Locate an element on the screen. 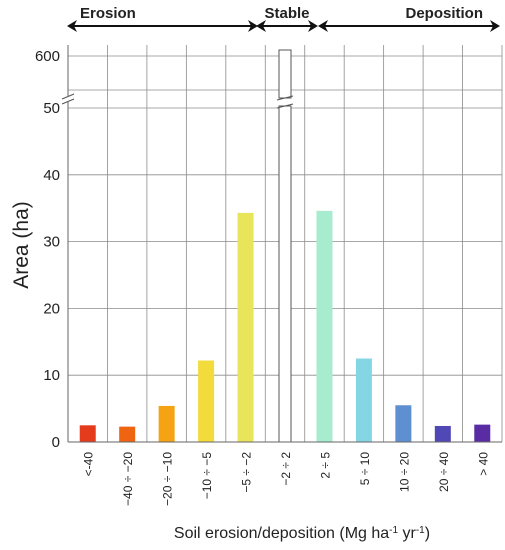 The width and height of the screenshot is (505, 550). x-axis-label-main: Soil erosion/deposition (Mg ha is located at coordinates (281, 533).